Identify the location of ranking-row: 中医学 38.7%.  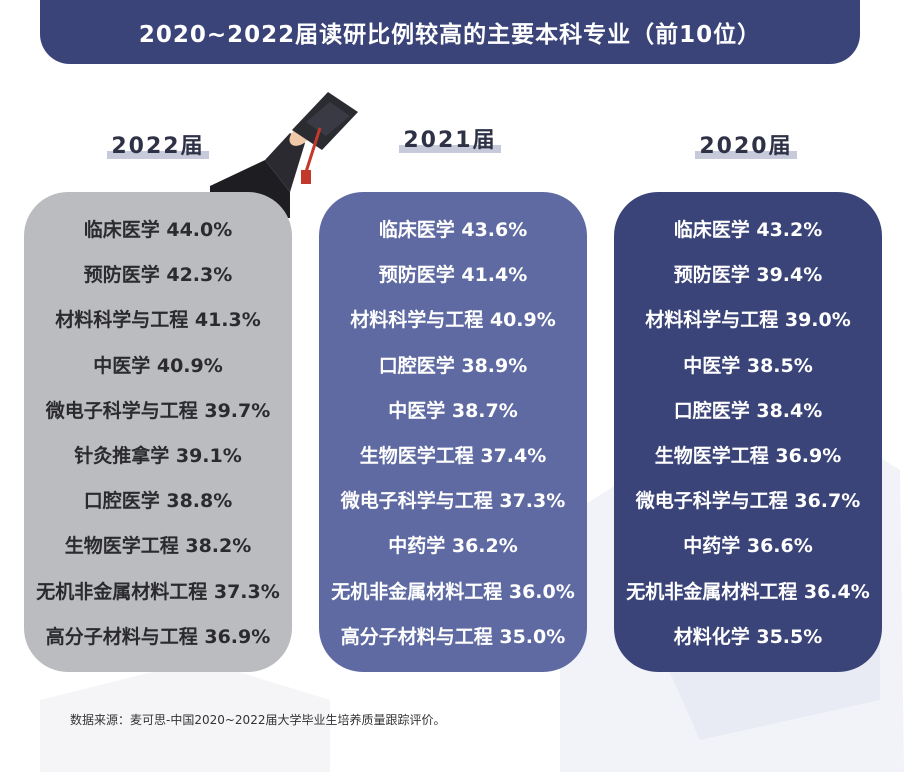
(453, 411).